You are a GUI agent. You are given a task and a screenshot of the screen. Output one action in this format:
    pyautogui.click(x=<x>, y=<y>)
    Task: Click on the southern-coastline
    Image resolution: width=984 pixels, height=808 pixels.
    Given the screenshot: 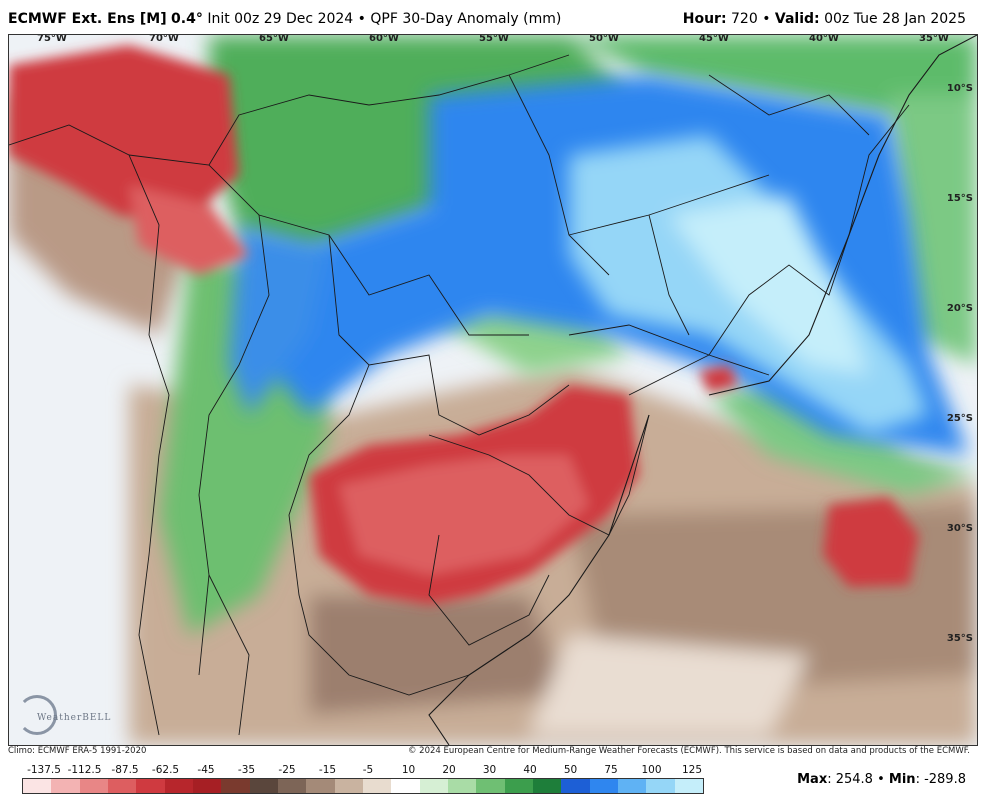 What is the action you would take?
    pyautogui.click(x=539, y=579)
    